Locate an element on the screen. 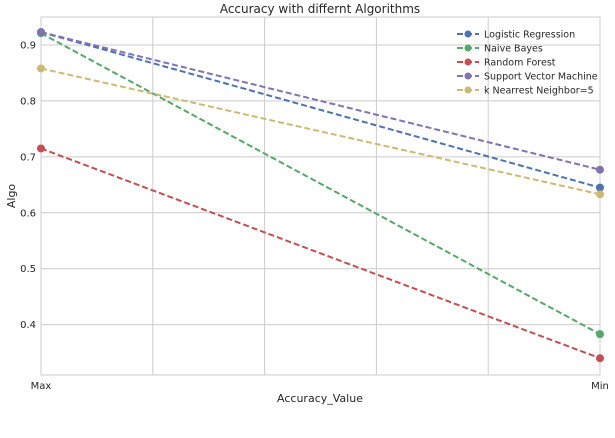  x-tick-label: Min is located at coordinates (600, 386).